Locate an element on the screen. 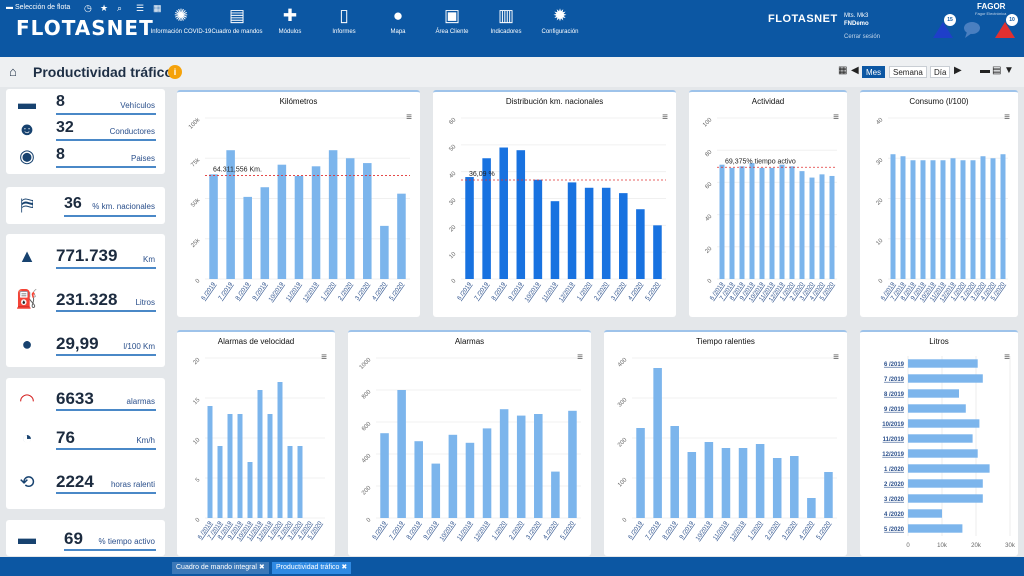 This screenshot has width=1024, height=576. calendar-icon: ▦ is located at coordinates (843, 70).